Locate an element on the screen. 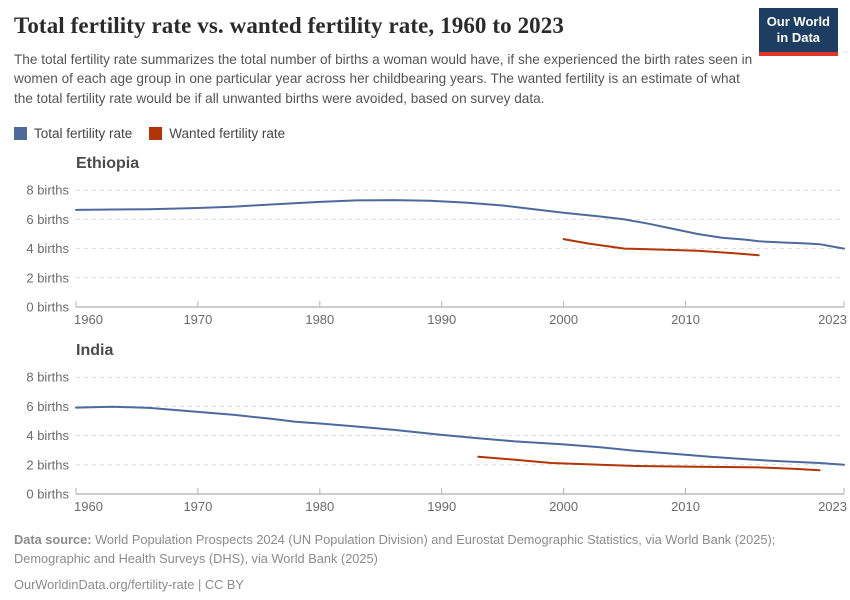  owid-logo-line2: in Data is located at coordinates (798, 38).